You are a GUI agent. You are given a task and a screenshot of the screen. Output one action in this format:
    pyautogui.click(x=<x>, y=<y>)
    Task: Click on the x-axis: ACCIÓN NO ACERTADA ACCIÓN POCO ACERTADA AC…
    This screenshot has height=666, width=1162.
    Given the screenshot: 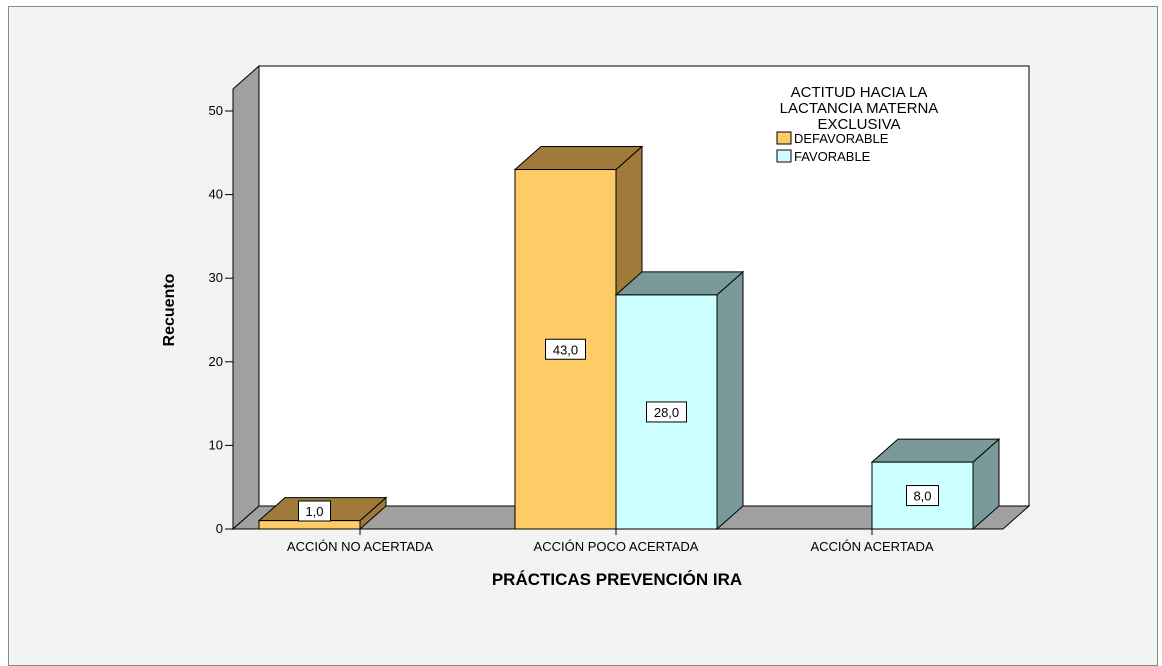 What is the action you would take?
    pyautogui.click(x=610, y=541)
    